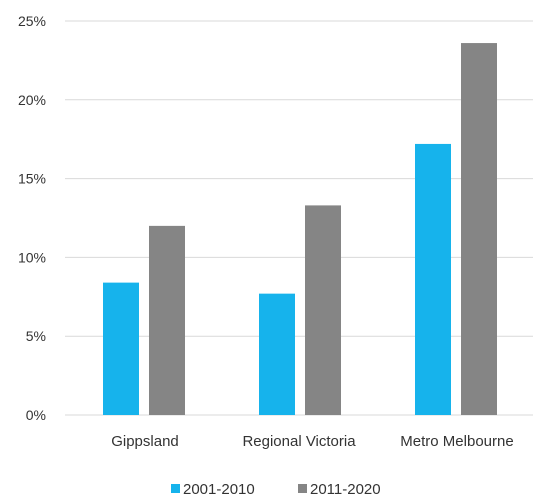 Image resolution: width=533 pixels, height=504 pixels. I want to click on y-tick-label: 10%, so click(32, 257).